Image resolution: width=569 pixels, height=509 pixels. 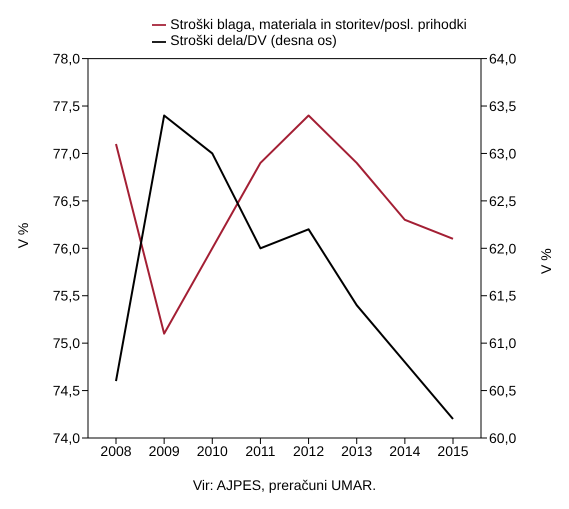 What do you see at coordinates (502, 153) in the screenshot?
I see `y2-tick-label: 63,0` at bounding box center [502, 153].